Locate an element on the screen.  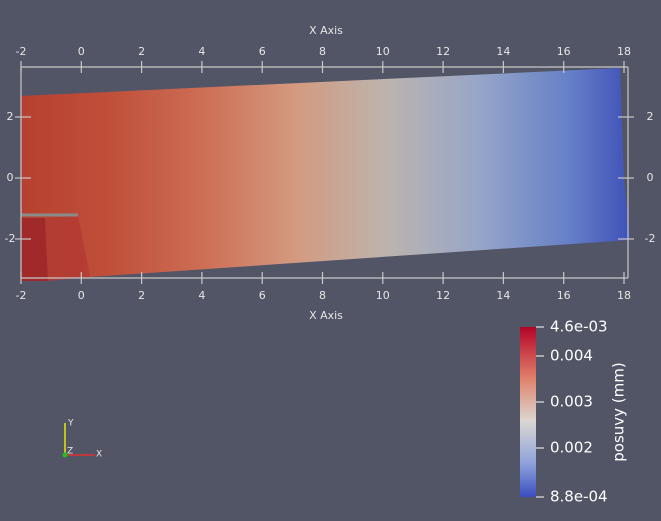
color-bar-label: 0.003 is located at coordinates (571, 402).